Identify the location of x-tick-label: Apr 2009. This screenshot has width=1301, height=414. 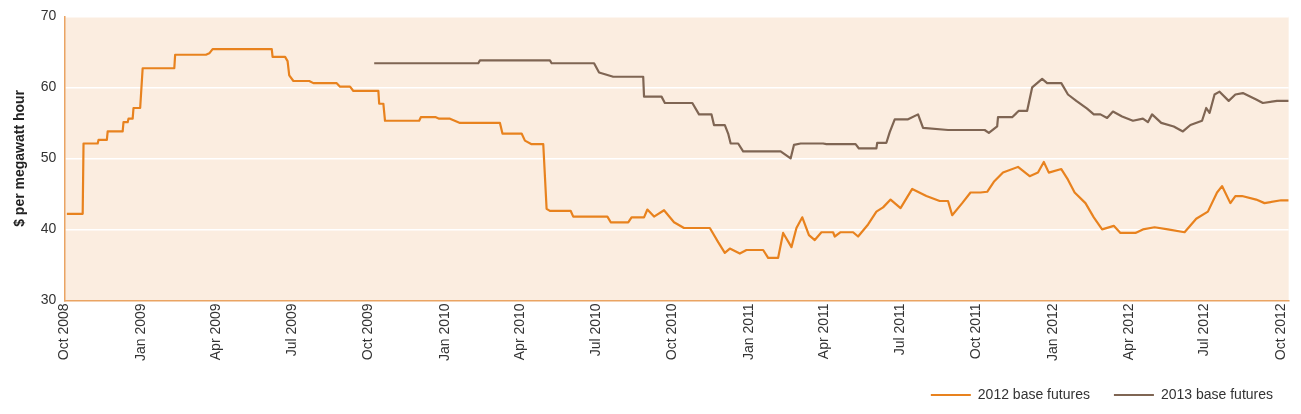
(214, 332).